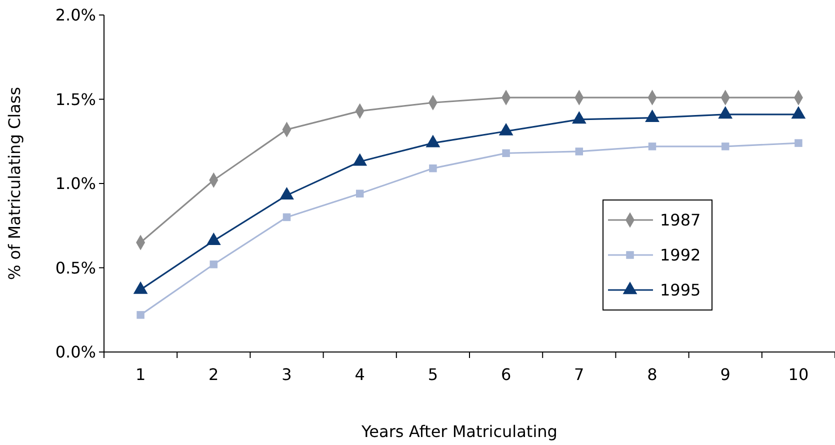  What do you see at coordinates (75, 15) in the screenshot?
I see `y-tick-label: 2.0%` at bounding box center [75, 15].